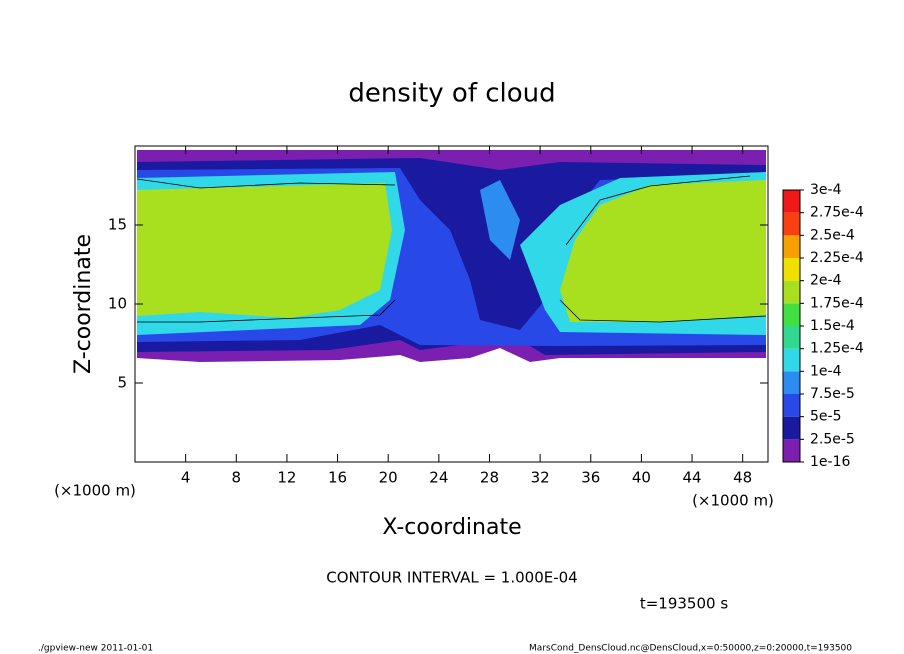 This screenshot has width=904, height=654. I want to click on x-tick-label: 28, so click(489, 478).